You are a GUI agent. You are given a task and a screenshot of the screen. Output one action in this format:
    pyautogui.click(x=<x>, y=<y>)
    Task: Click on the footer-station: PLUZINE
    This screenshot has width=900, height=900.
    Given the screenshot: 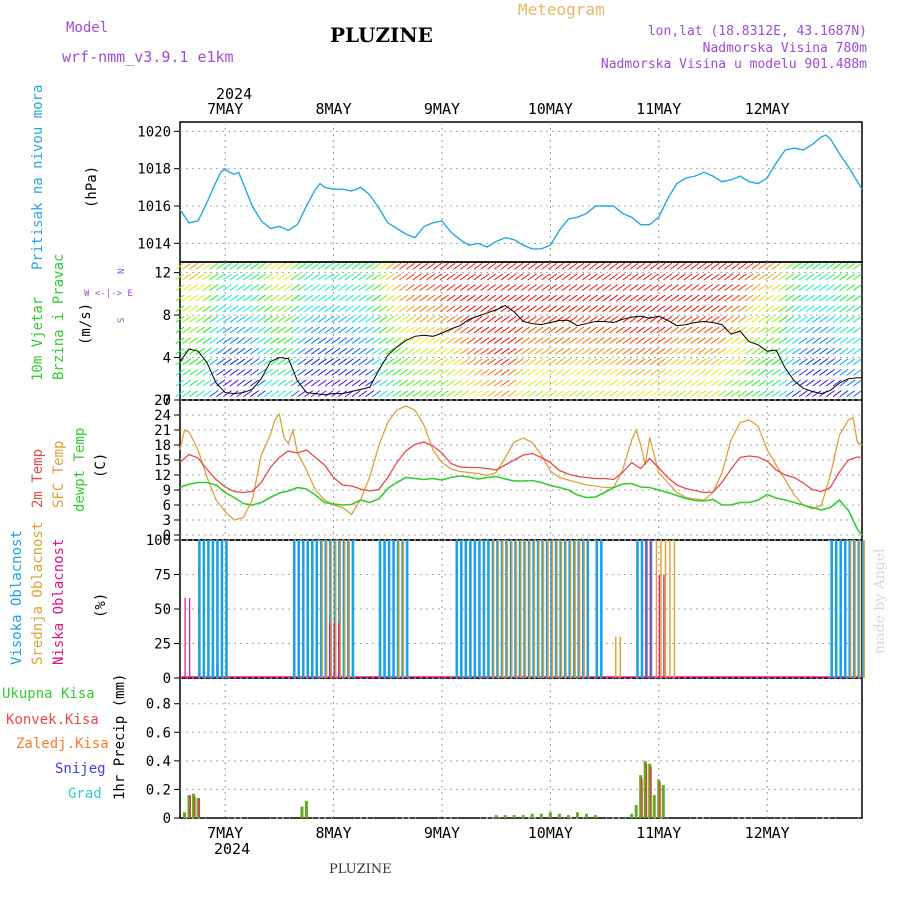 What is the action you would take?
    pyautogui.click(x=360, y=869)
    